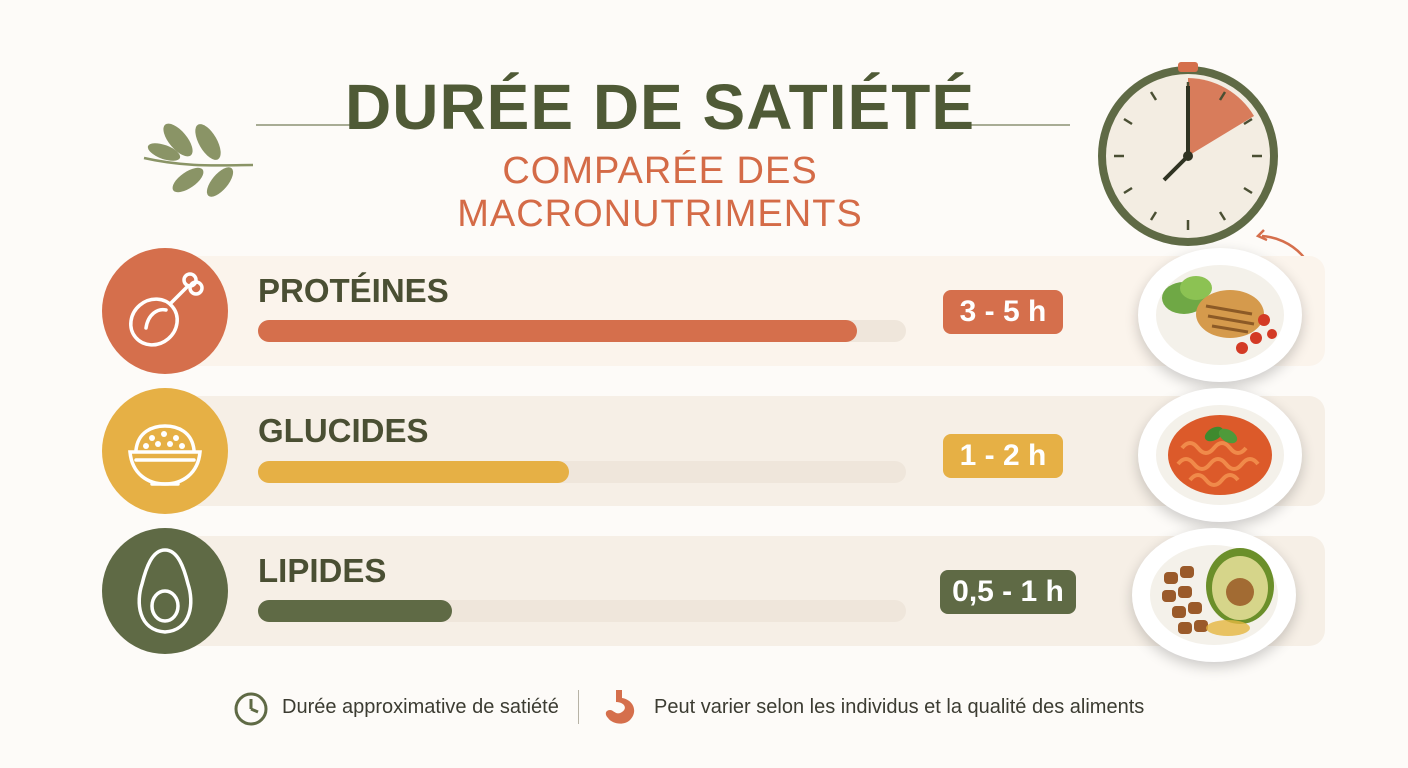 The height and width of the screenshot is (768, 1408). What do you see at coordinates (343, 430) in the screenshot?
I see `label-glucides: GLUCIDES` at bounding box center [343, 430].